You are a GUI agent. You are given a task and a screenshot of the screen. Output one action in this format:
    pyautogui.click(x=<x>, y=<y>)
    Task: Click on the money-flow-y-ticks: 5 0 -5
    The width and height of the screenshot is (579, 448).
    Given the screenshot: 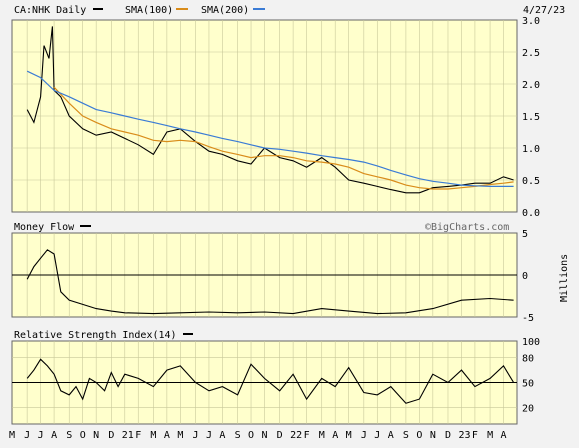 What is the action you would take?
    pyautogui.click(x=528, y=276)
    